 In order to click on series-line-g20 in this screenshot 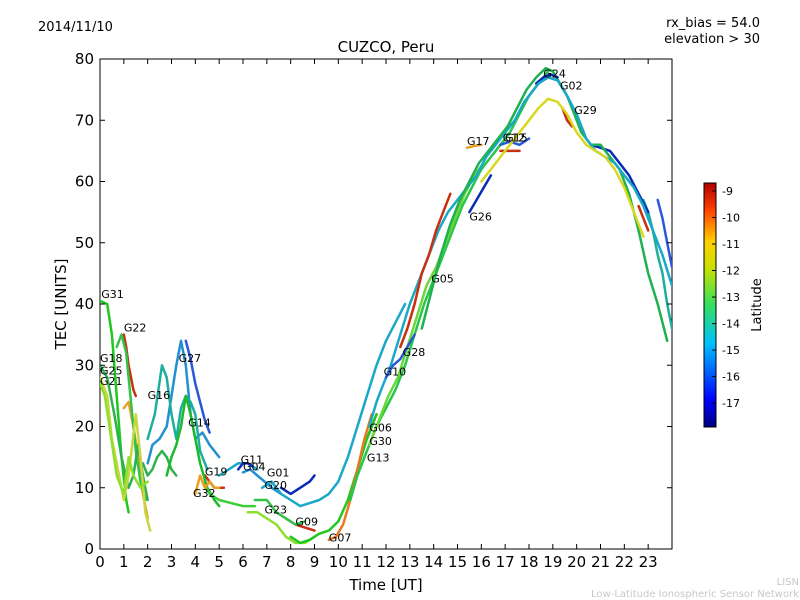, I will do `click(280, 512)`.